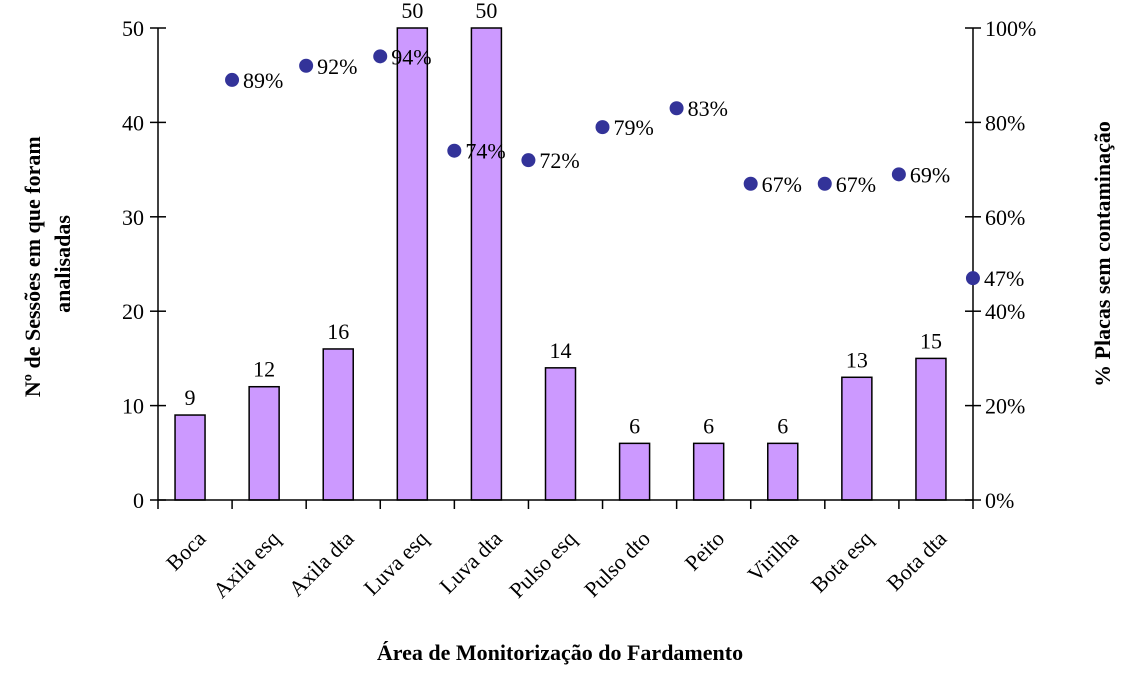 Image resolution: width=1121 pixels, height=674 pixels. I want to click on y-axis-title-line-1: Nº de Sessões em que foram, so click(32, 266).